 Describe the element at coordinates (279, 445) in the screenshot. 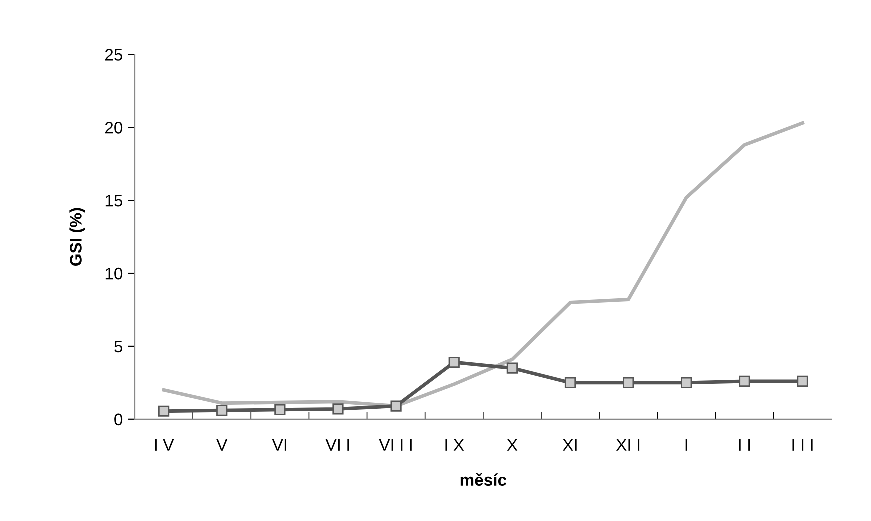

I see `x-tick-label: VI` at that location.